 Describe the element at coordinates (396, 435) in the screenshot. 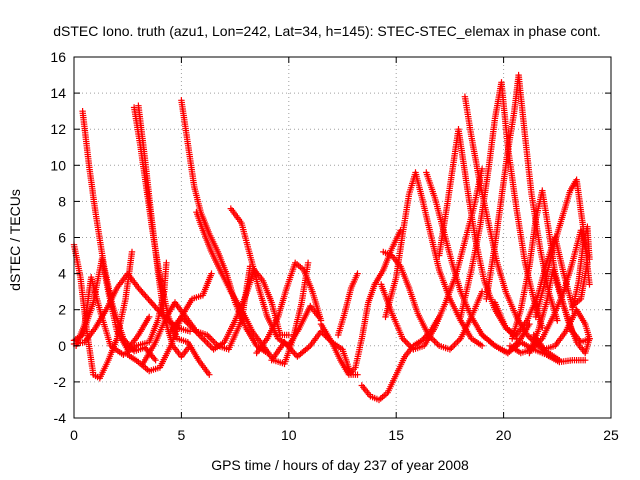

I see `x-tick-label: 15` at that location.